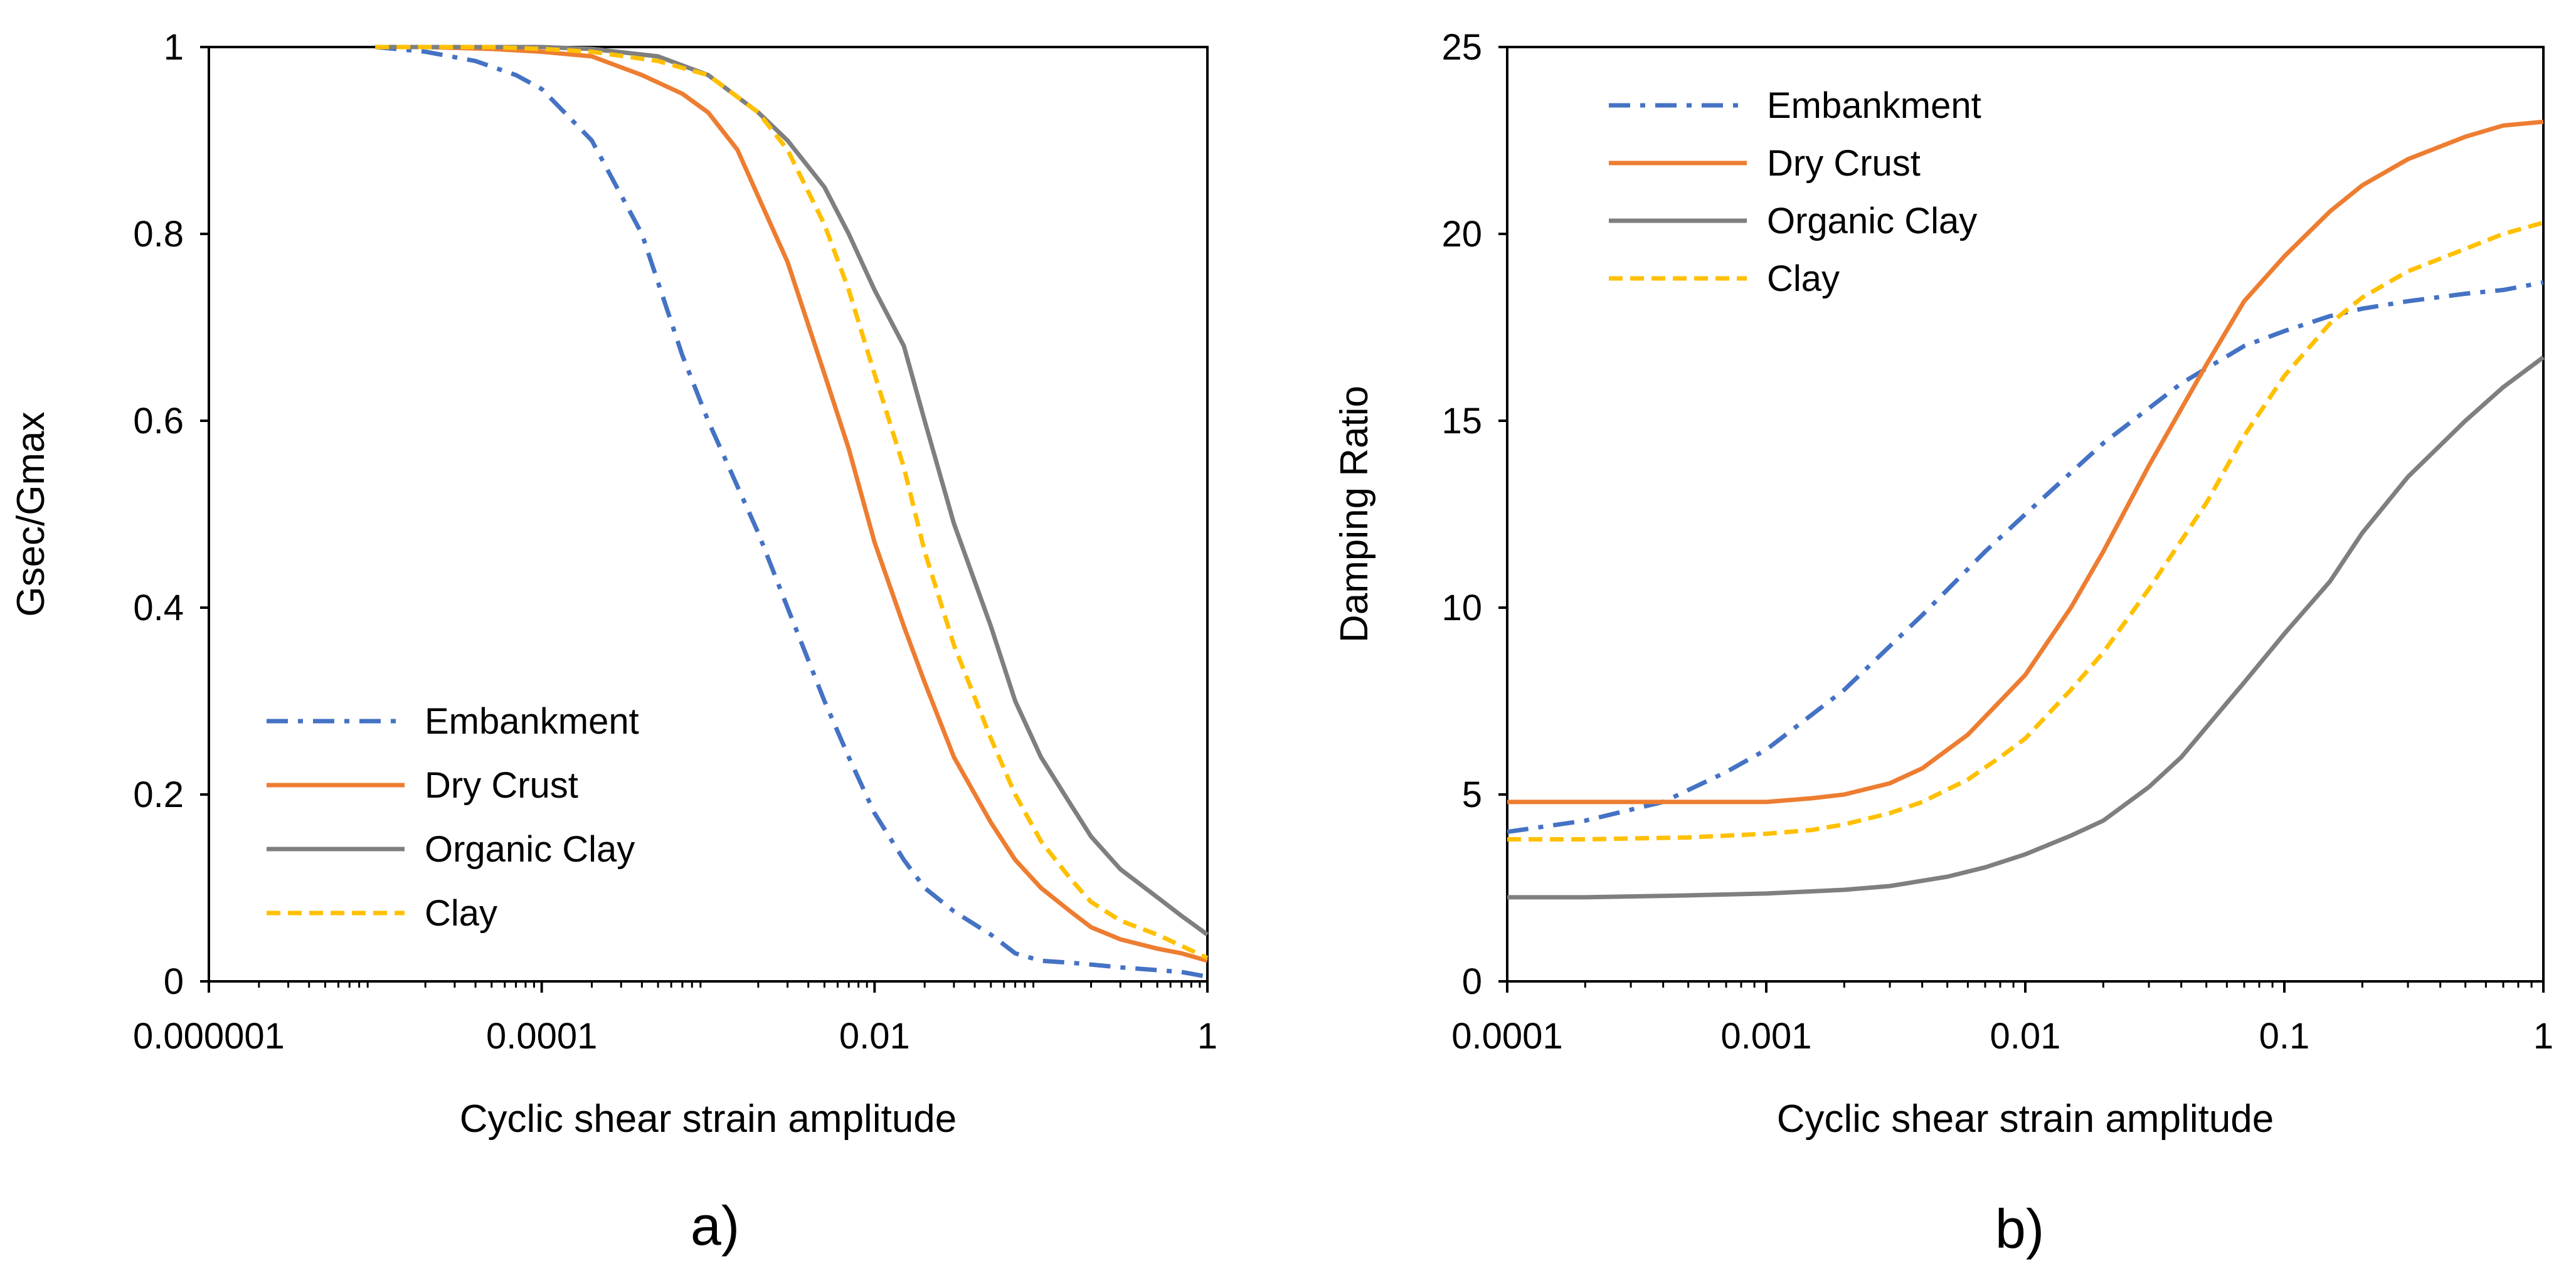 This screenshot has width=2576, height=1288. Describe the element at coordinates (2019, 1229) in the screenshot. I see `chart-b-panel-label: b)` at that location.